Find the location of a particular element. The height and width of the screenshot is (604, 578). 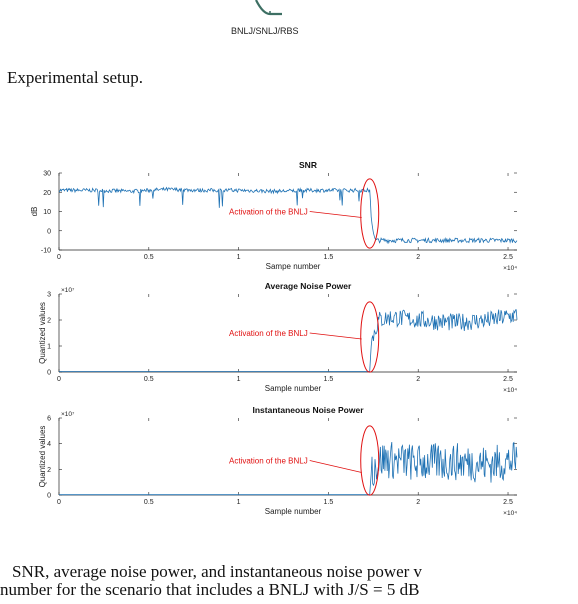

device-label: BNLJ/SNLJ/RBS is located at coordinates (265, 31).